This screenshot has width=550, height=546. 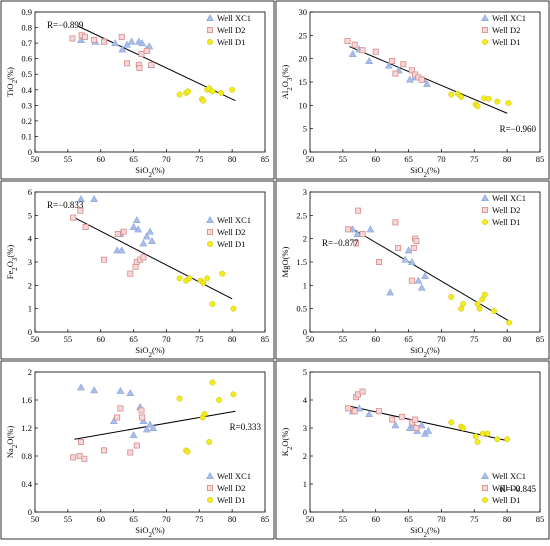 I want to click on y-tick-label: 30, so click(x=303, y=12).